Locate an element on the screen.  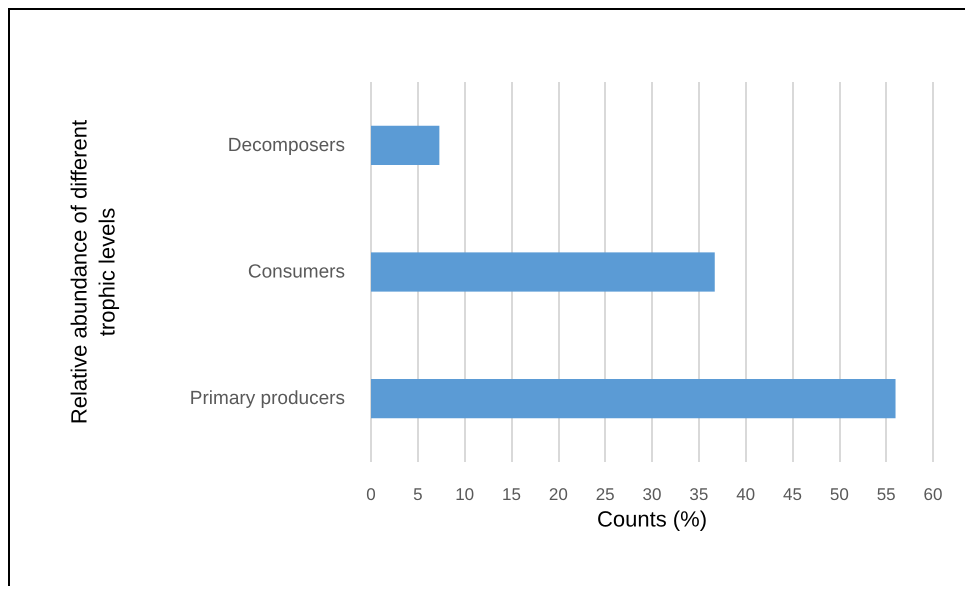
x-tick-label: 10 is located at coordinates (464, 494).